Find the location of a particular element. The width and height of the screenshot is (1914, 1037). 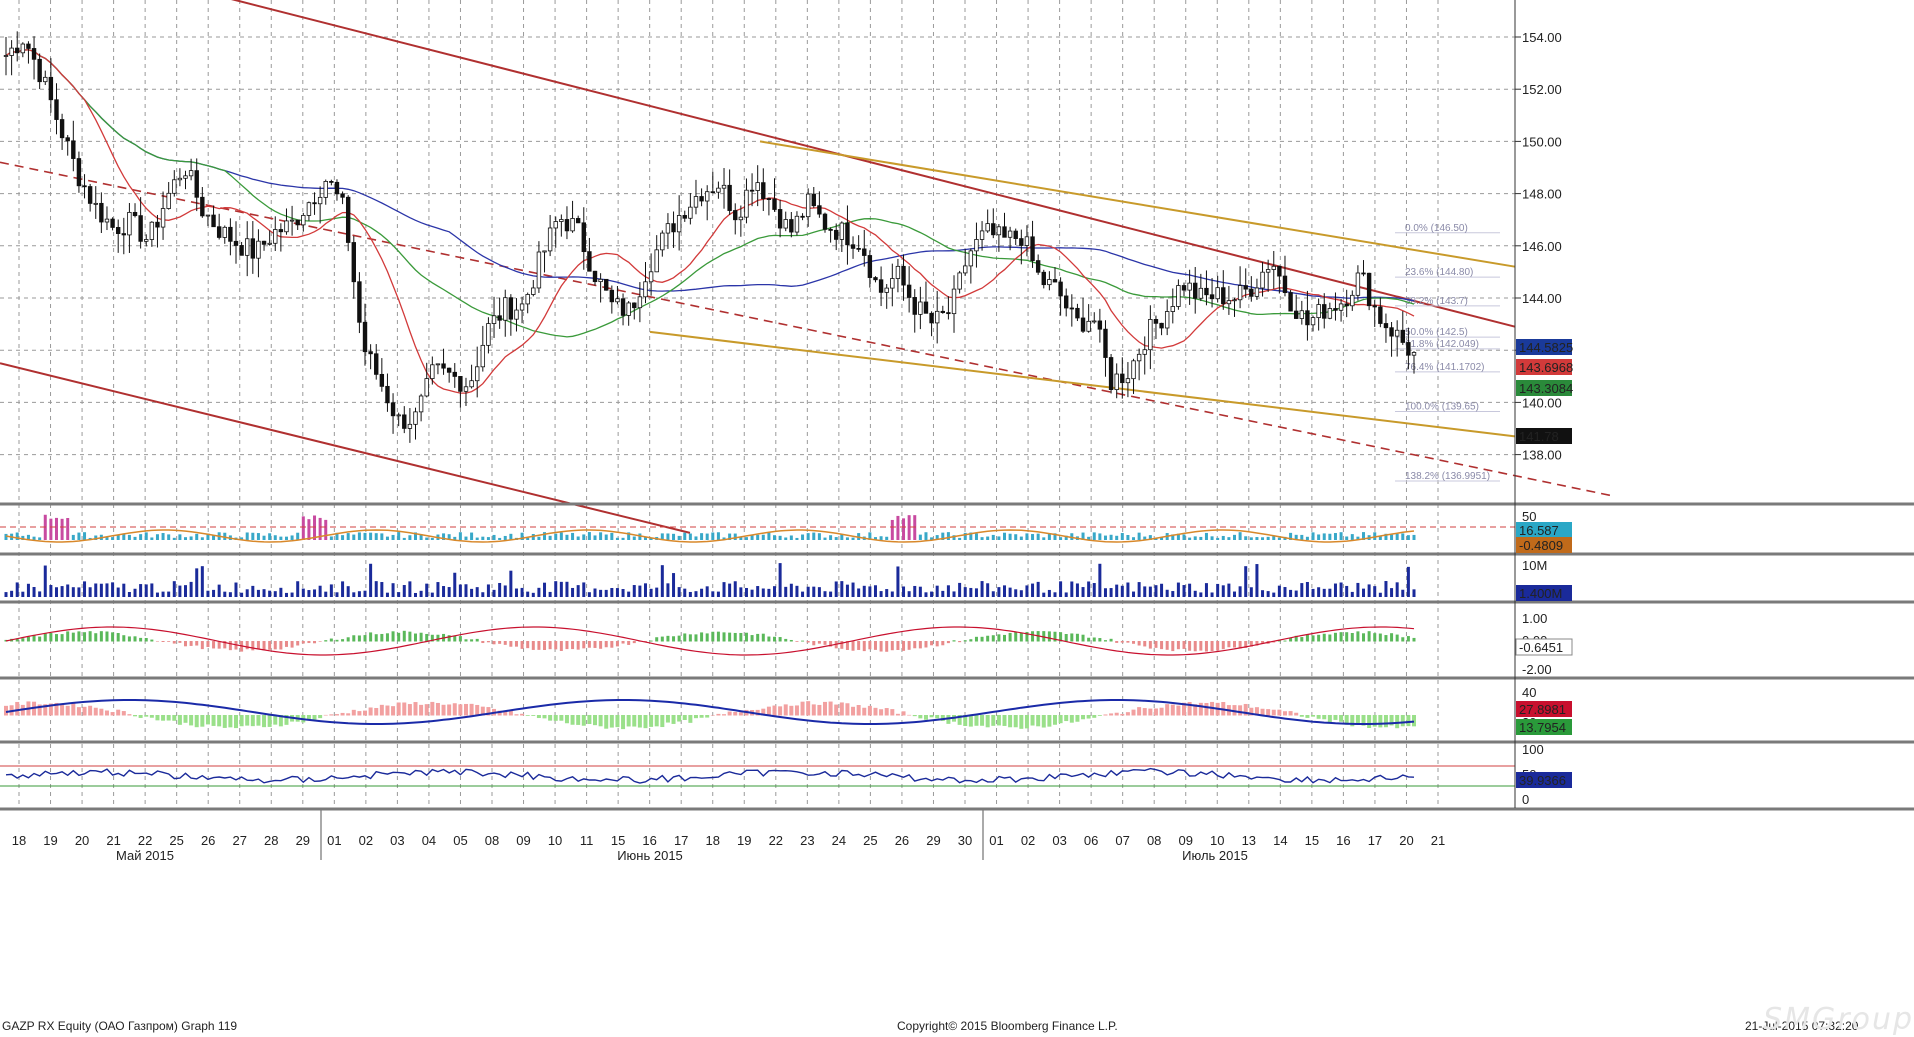

fibonacci-label: 76.4% (141.1702) is located at coordinates (1445, 367).